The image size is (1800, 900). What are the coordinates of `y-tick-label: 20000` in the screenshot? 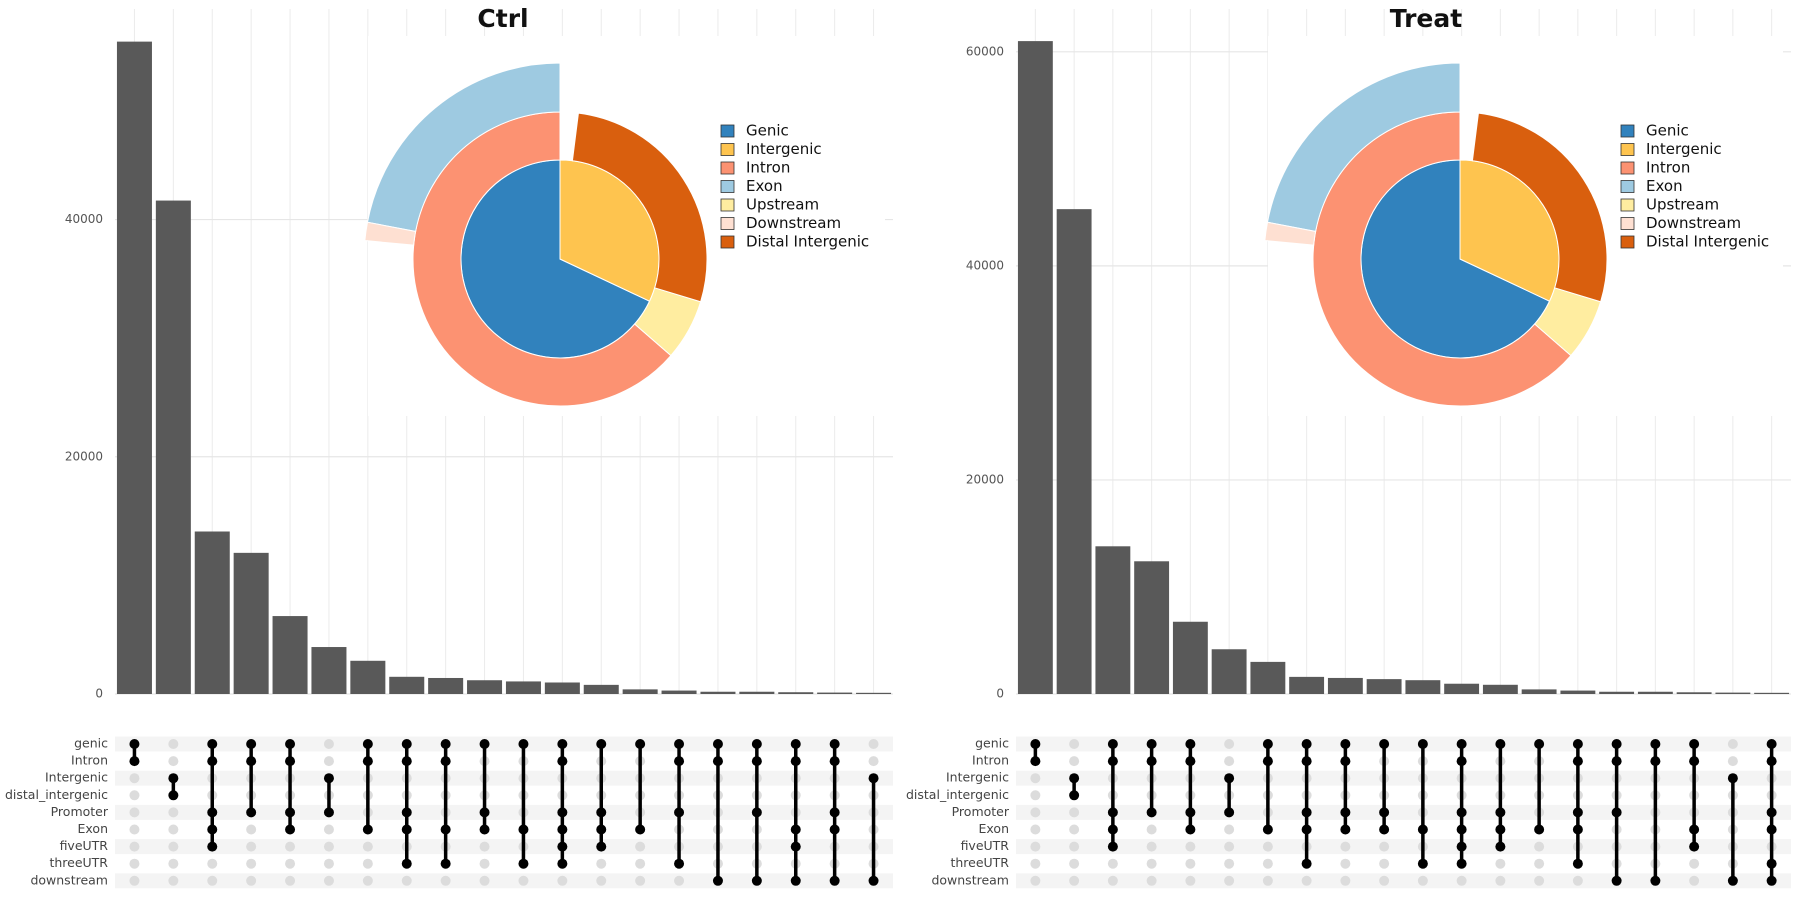 It's located at (985, 479).